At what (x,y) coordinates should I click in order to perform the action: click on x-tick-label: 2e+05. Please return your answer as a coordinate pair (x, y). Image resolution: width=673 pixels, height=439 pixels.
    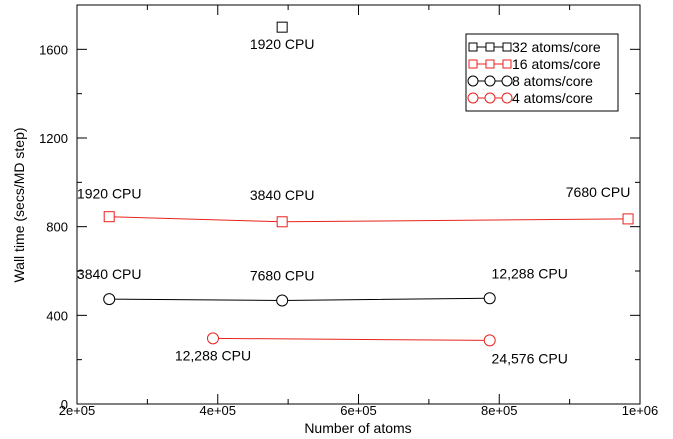
    Looking at the image, I should click on (77, 410).